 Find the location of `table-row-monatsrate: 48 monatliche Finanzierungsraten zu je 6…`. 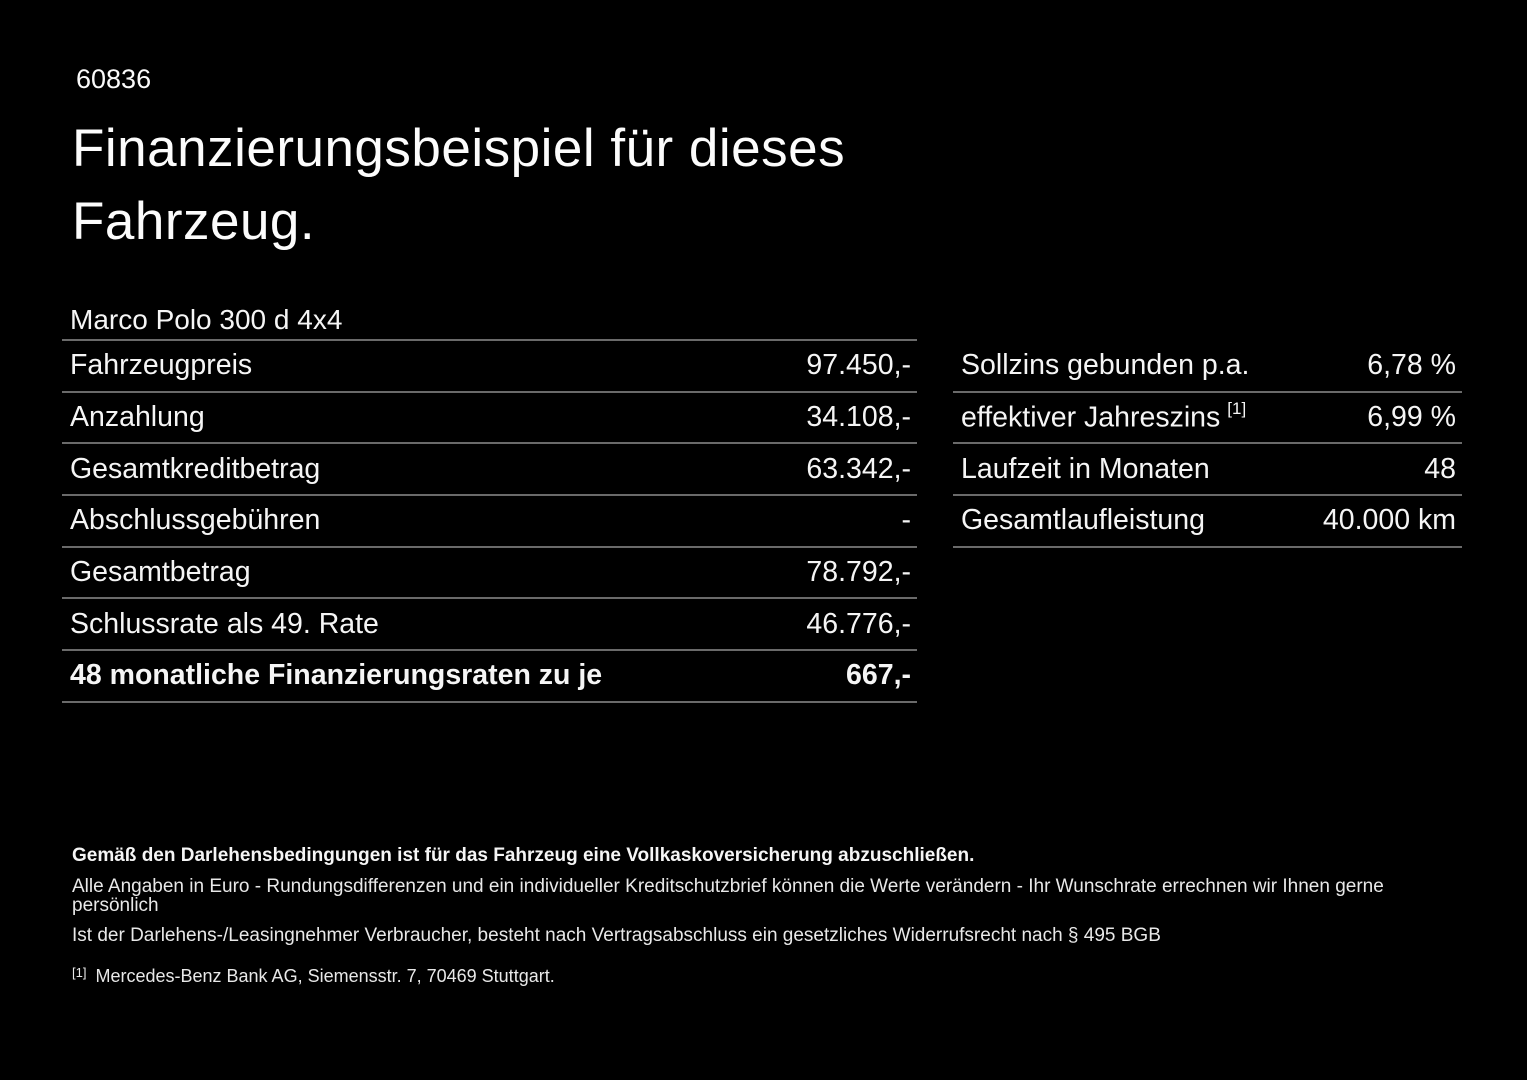

table-row-monatsrate: 48 monatliche Finanzierungsraten zu je 6… is located at coordinates (489, 677).